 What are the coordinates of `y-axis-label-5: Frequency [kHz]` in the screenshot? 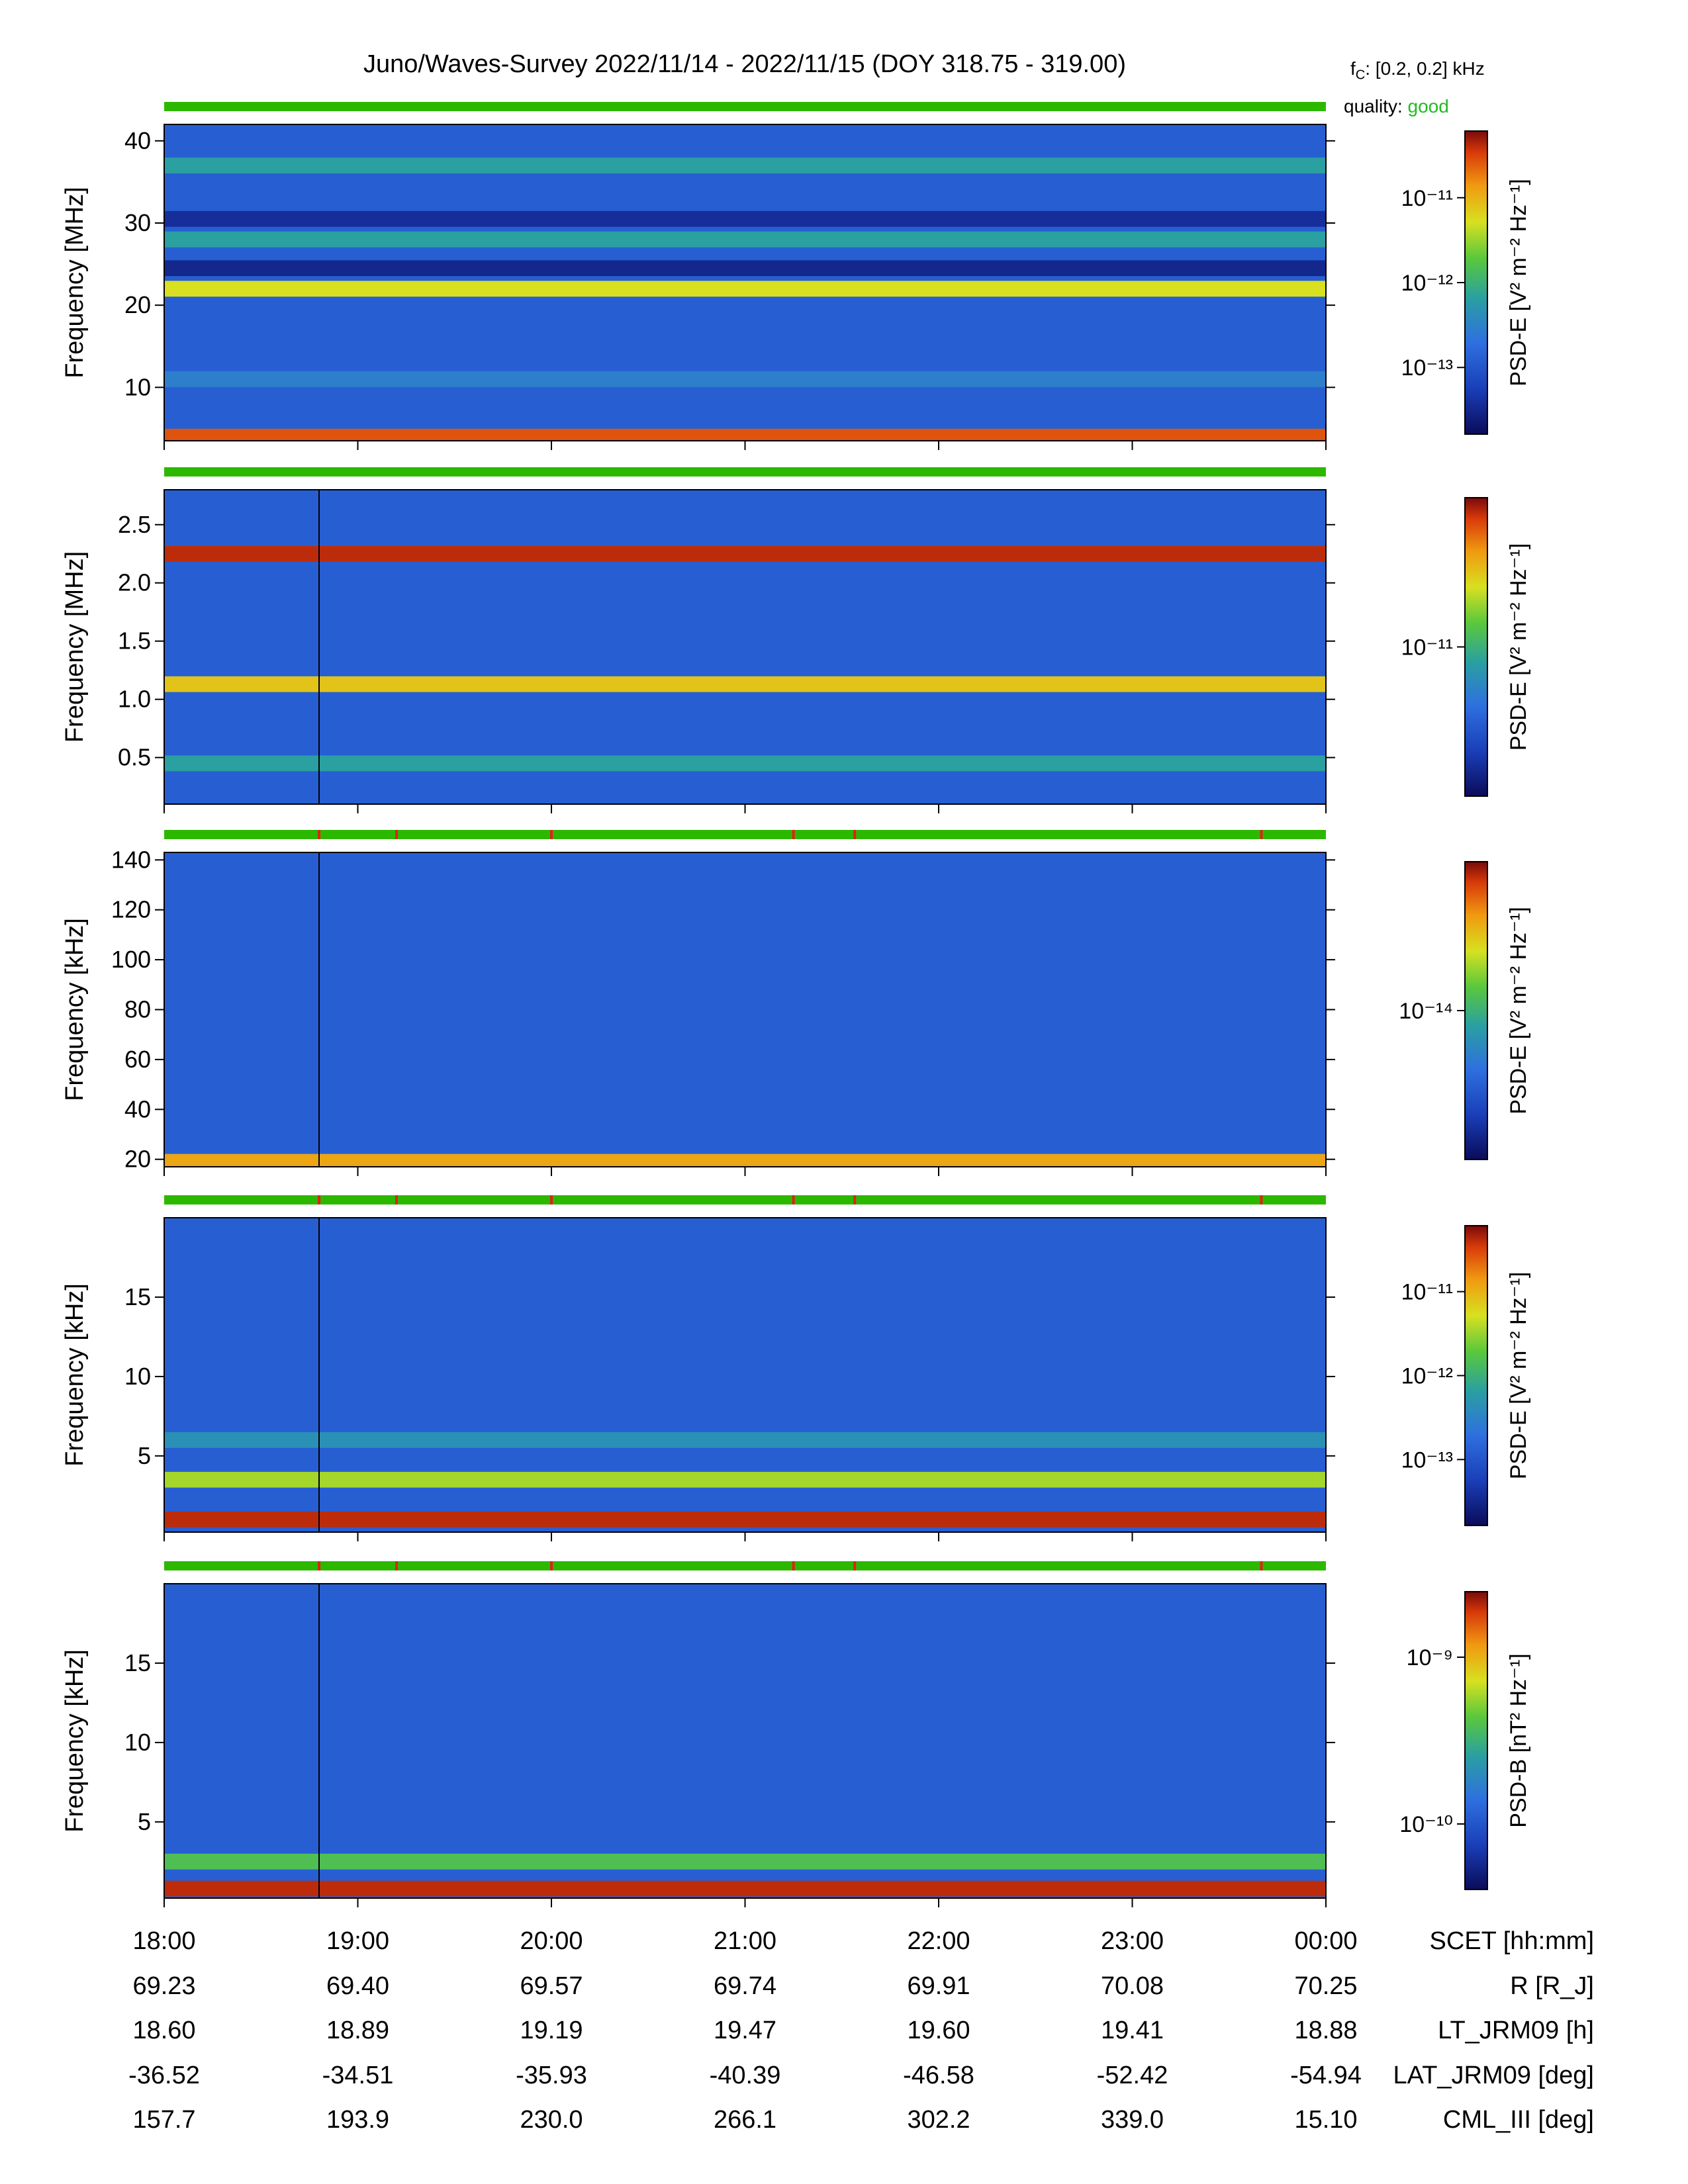 It's located at (75, 1741).